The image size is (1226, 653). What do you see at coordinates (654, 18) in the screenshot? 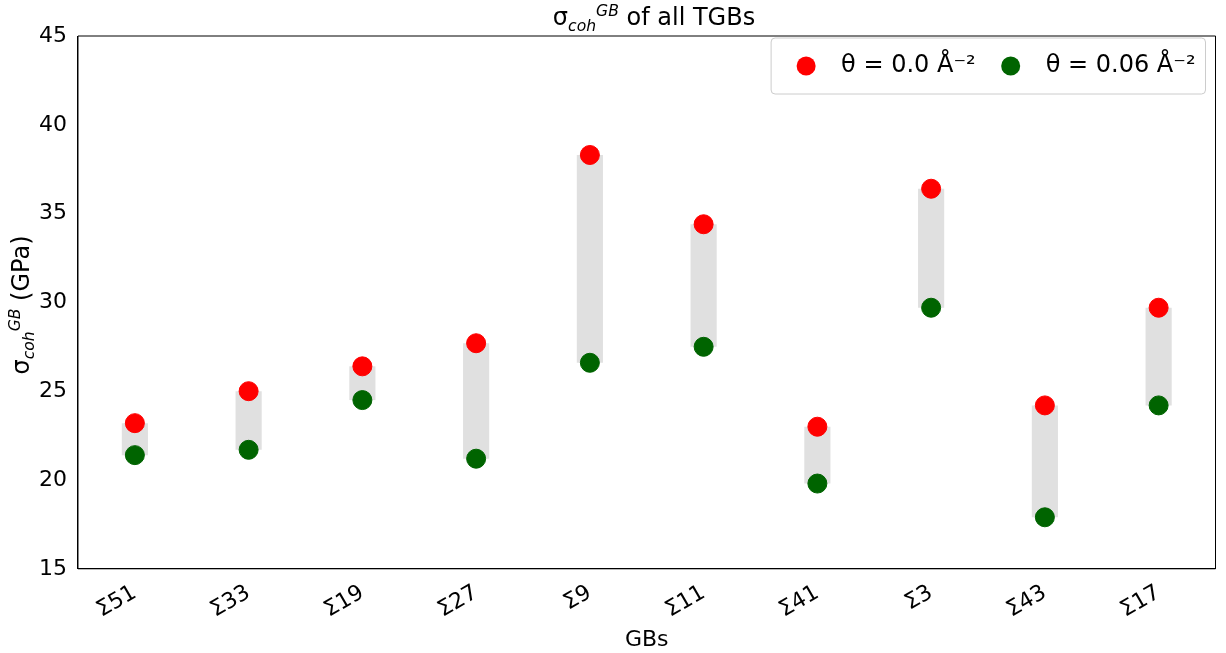
I see `chart-title: σ$_{coh}$$^{GB}$ of all TGBs` at bounding box center [654, 18].